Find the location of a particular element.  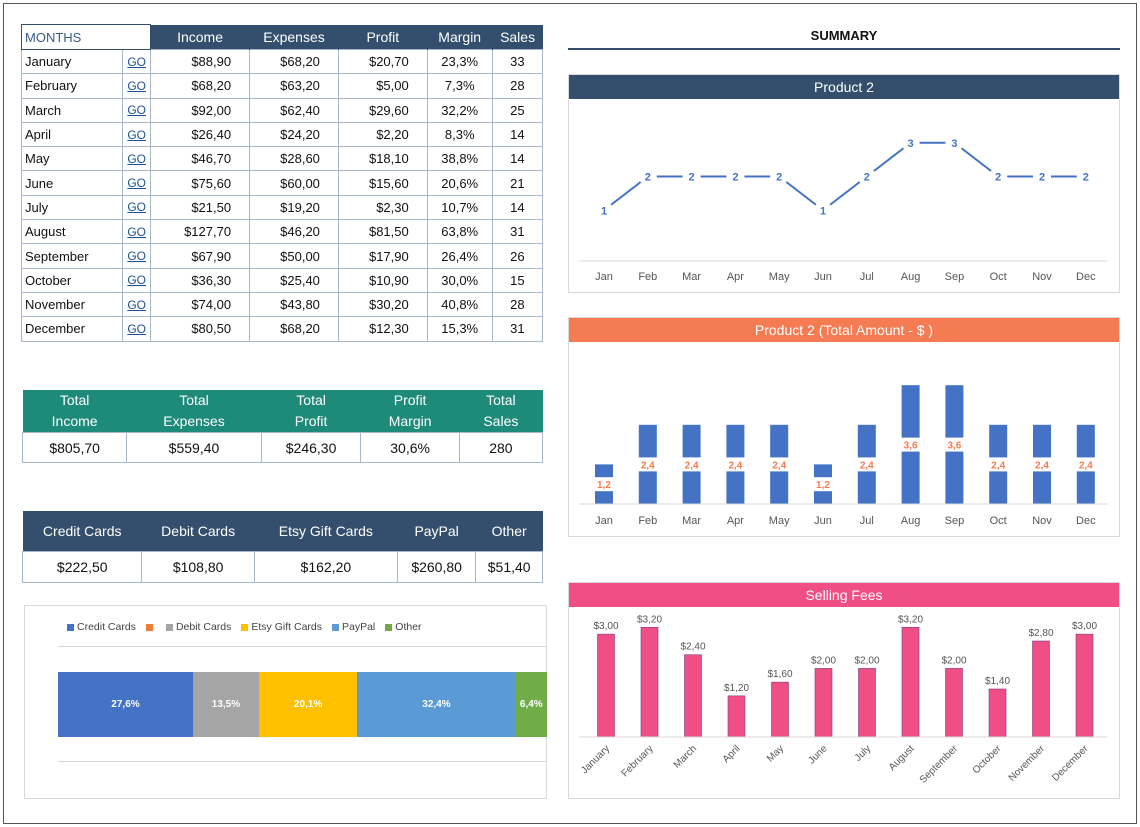

tick-label: Apr is located at coordinates (735, 521).